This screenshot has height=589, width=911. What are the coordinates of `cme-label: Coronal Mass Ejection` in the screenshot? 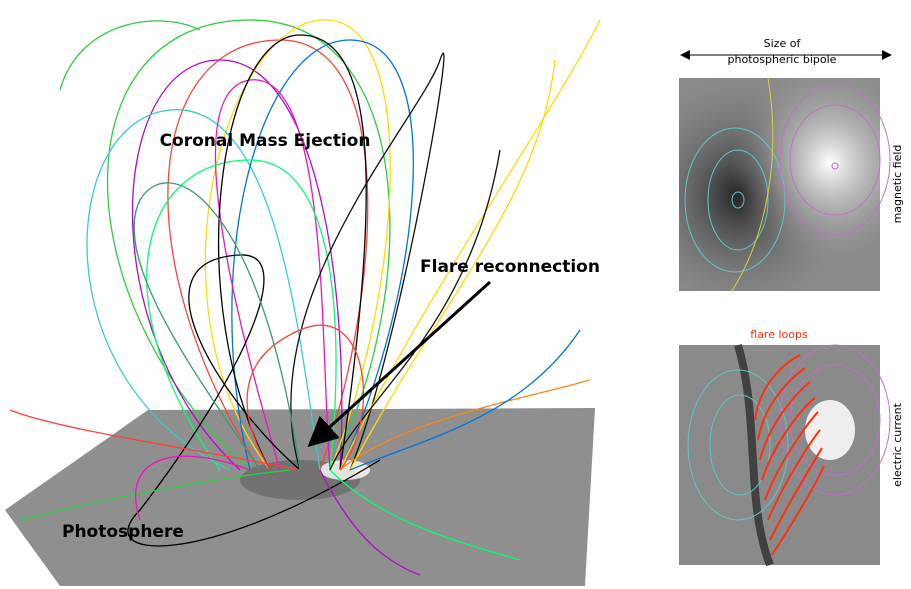 It's located at (265, 141).